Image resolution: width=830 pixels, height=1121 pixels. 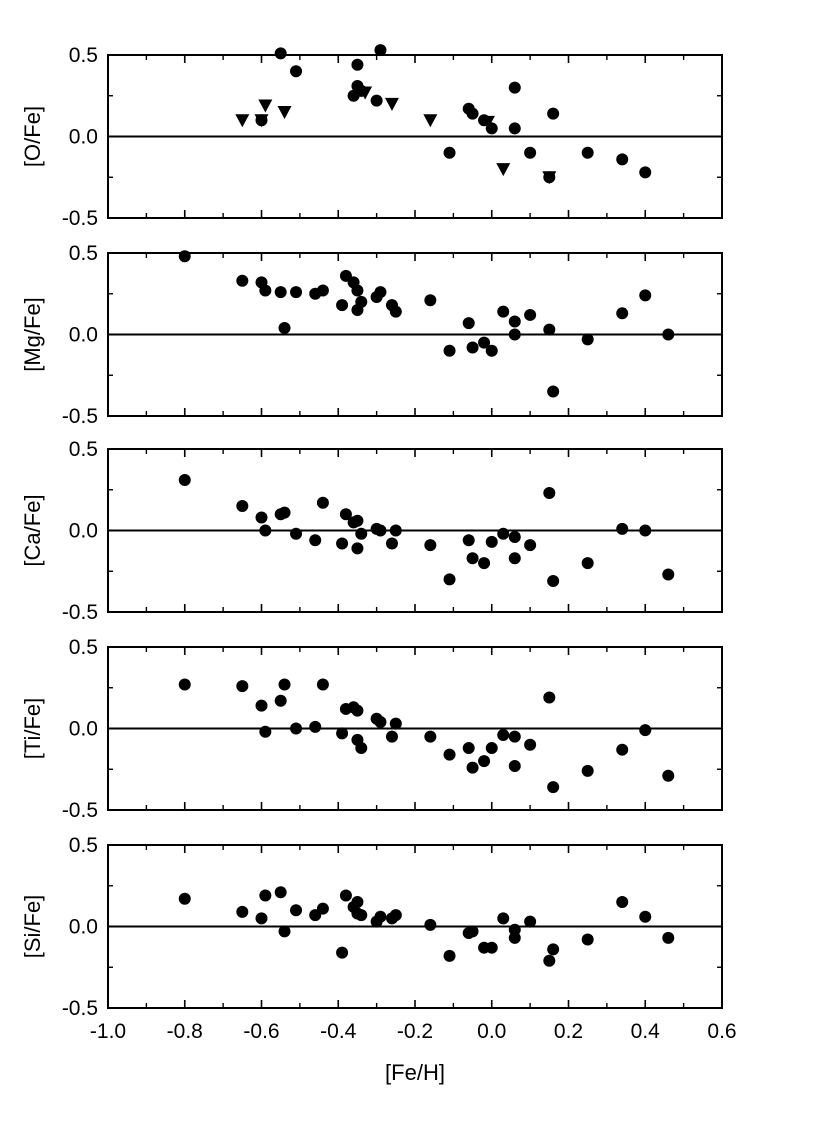 I want to click on x-tick-label: -0.8, so click(x=185, y=1031).